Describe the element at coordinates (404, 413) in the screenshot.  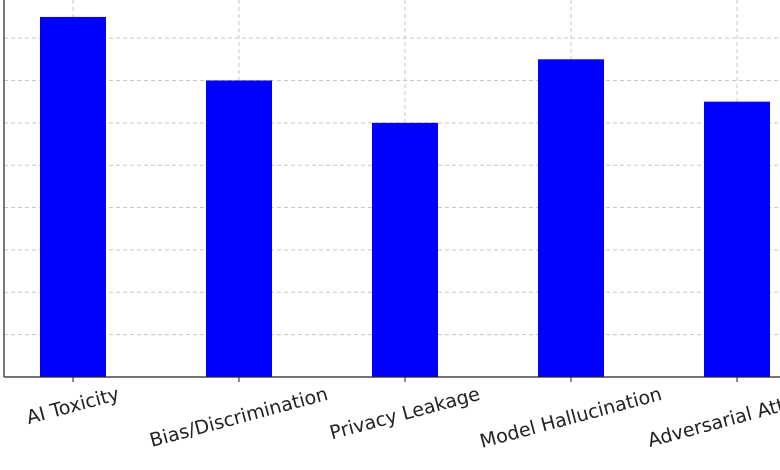
I see `x-tick-label: Privacy Leakage` at that location.